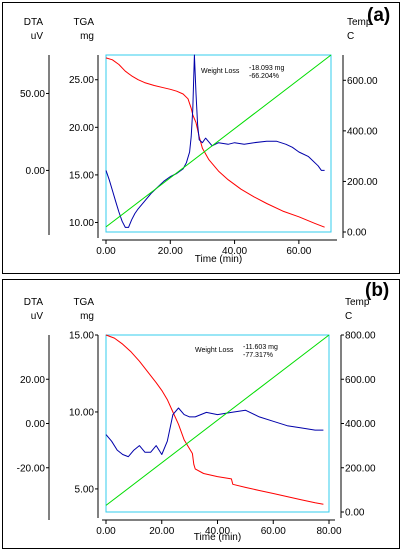 The image size is (401, 550). I want to click on dta-axis-unit-b: uV, so click(37, 316).